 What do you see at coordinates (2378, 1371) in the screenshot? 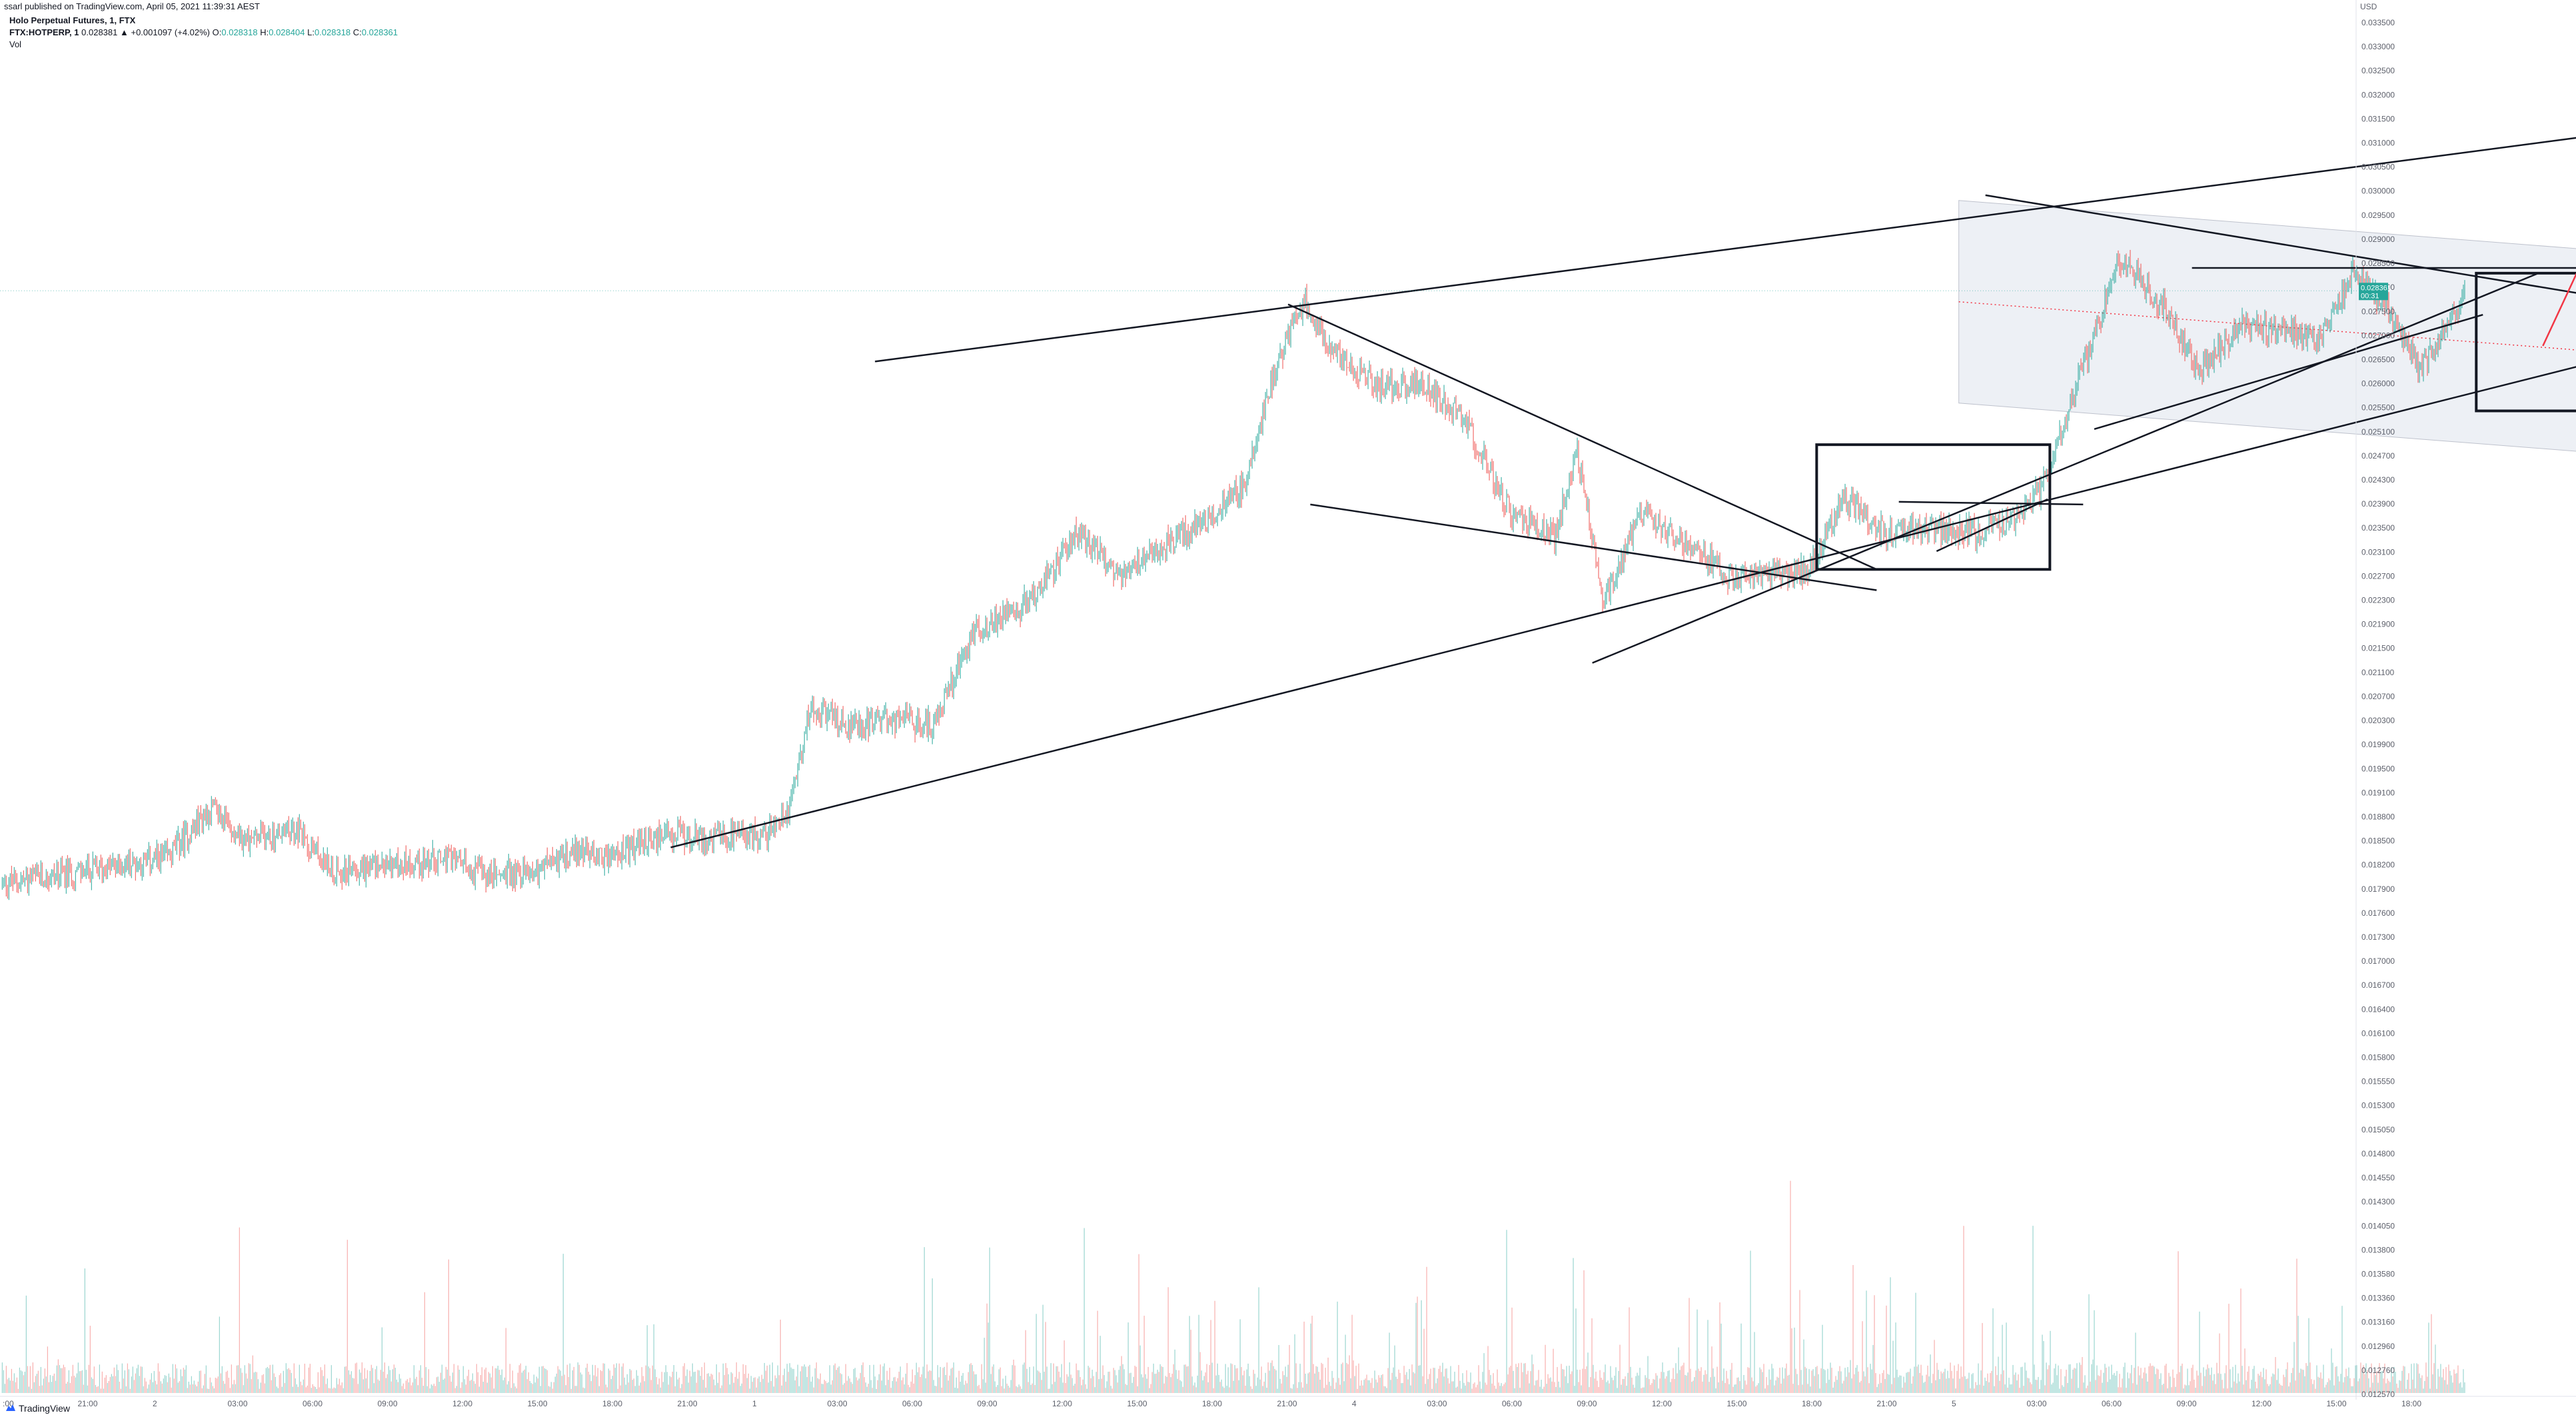
I see `price-tick-label: 0.012760` at bounding box center [2378, 1371].